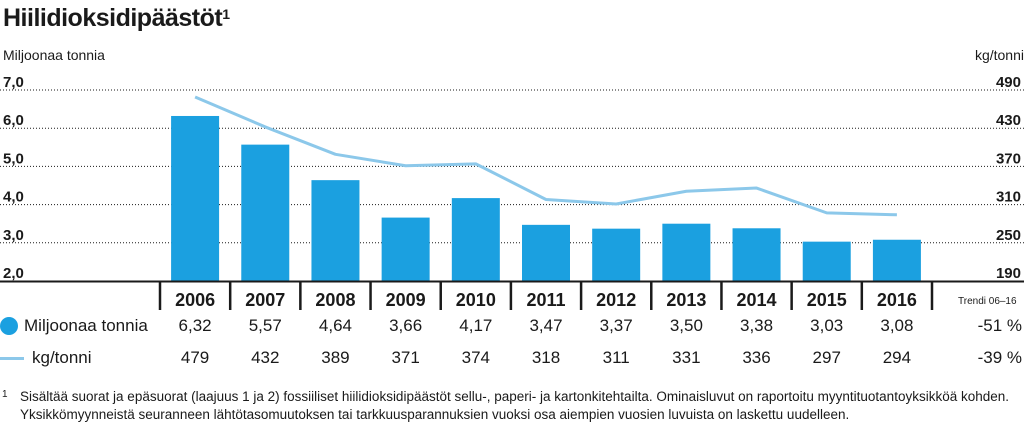 The image size is (1024, 445). I want to click on table-cell-value: 294, so click(897, 357).